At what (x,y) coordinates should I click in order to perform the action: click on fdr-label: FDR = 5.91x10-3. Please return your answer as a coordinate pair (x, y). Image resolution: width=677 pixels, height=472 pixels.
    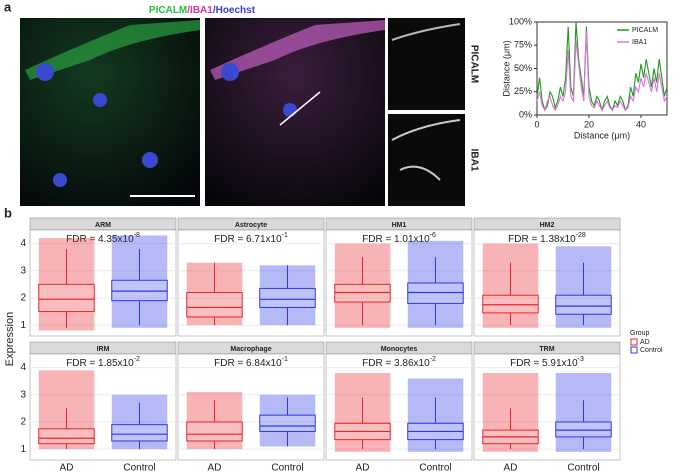
    Looking at the image, I should click on (547, 362).